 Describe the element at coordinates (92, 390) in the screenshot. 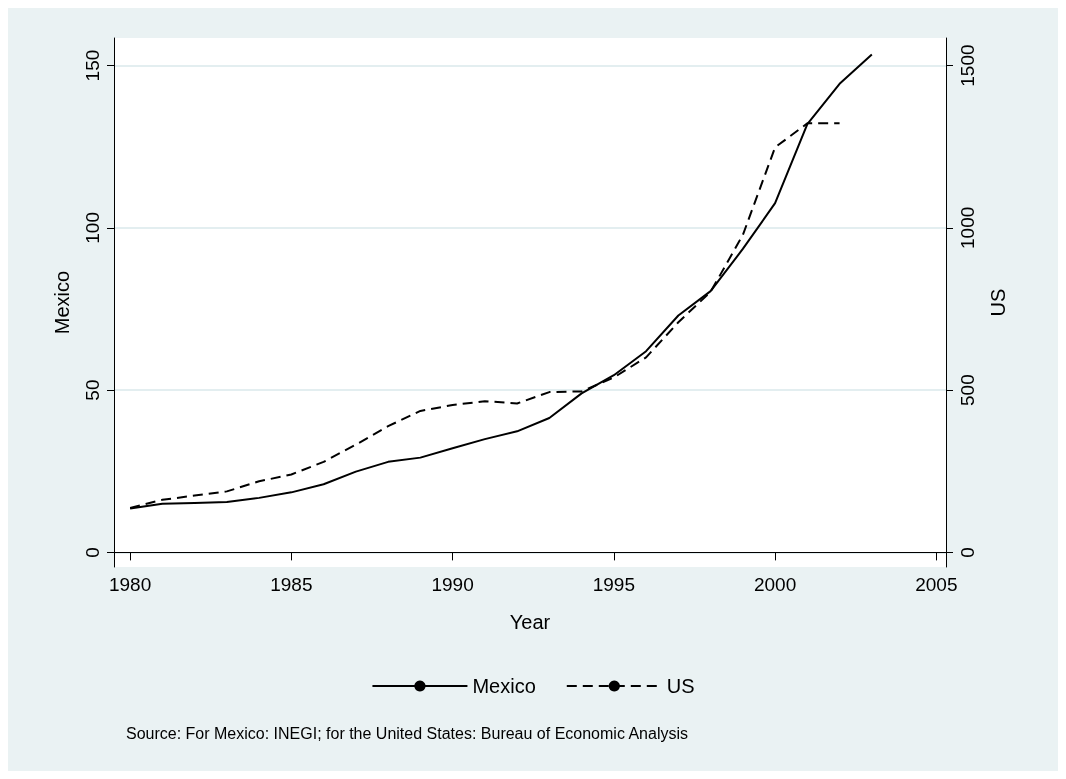

I see `y-tick-label: 50` at that location.